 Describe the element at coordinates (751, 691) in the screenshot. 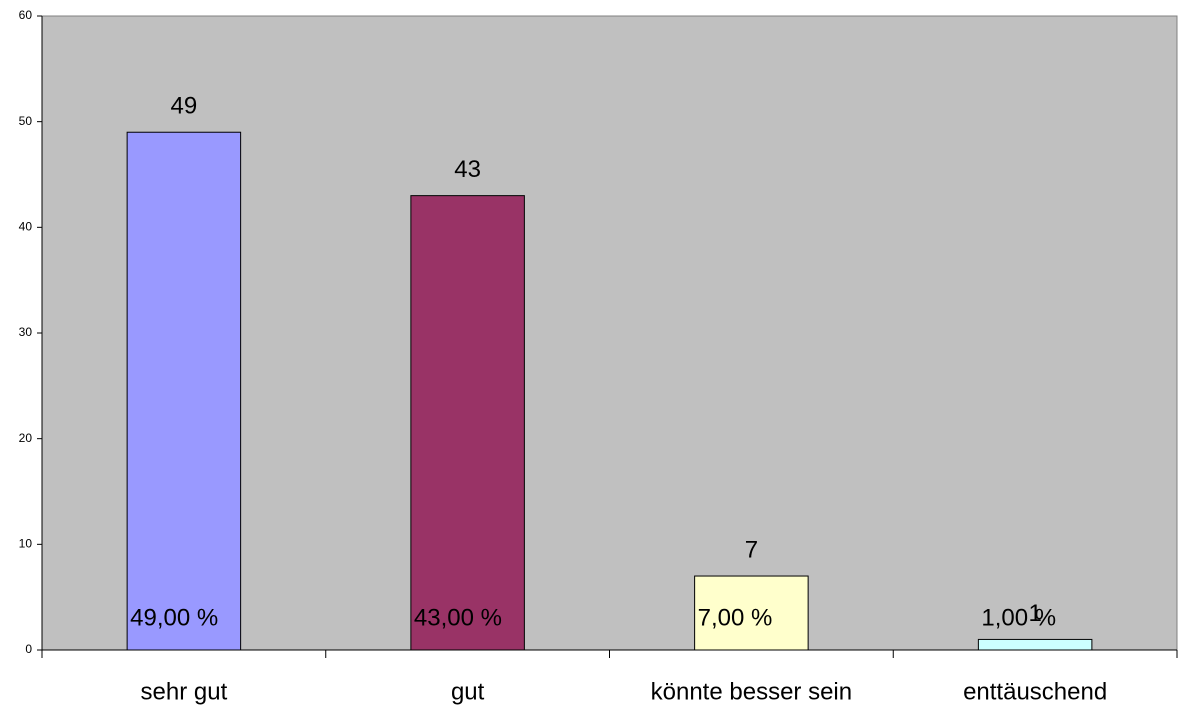

I see `x-tick-label: könnte besser sein` at that location.